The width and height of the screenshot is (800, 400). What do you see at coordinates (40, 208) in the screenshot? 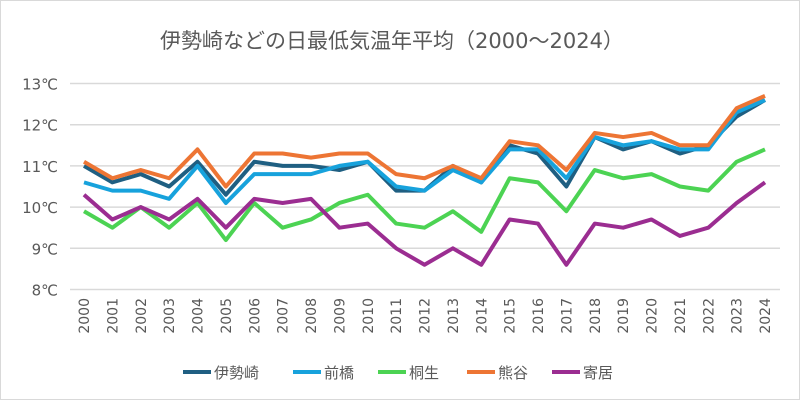
I see `y-tick-label: 10℃` at bounding box center [40, 208].